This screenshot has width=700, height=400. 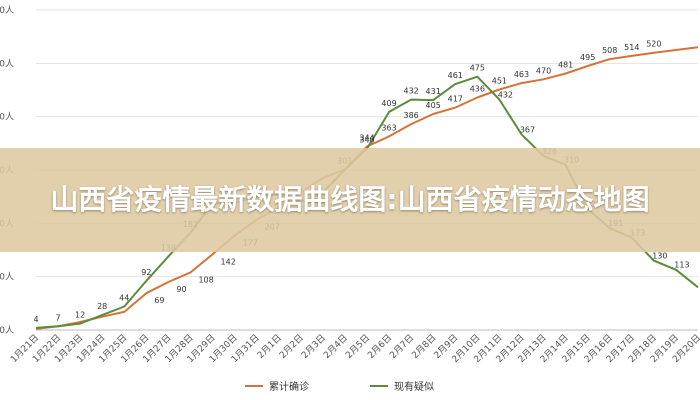 What do you see at coordinates (659, 256) in the screenshot?
I see `data-label: 130` at bounding box center [659, 256].